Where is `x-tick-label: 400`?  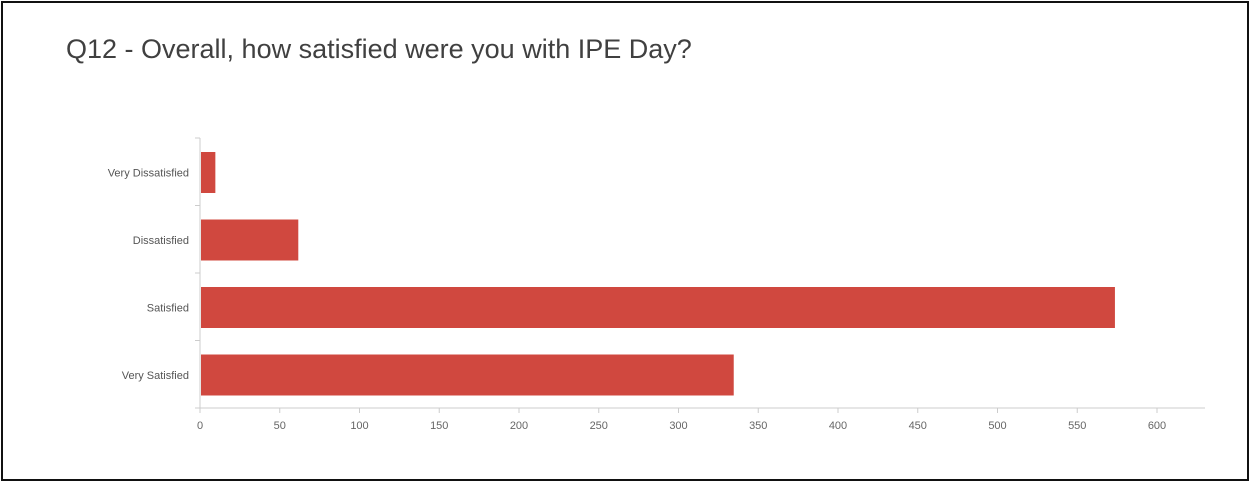 x-tick-label: 400 is located at coordinates (838, 426).